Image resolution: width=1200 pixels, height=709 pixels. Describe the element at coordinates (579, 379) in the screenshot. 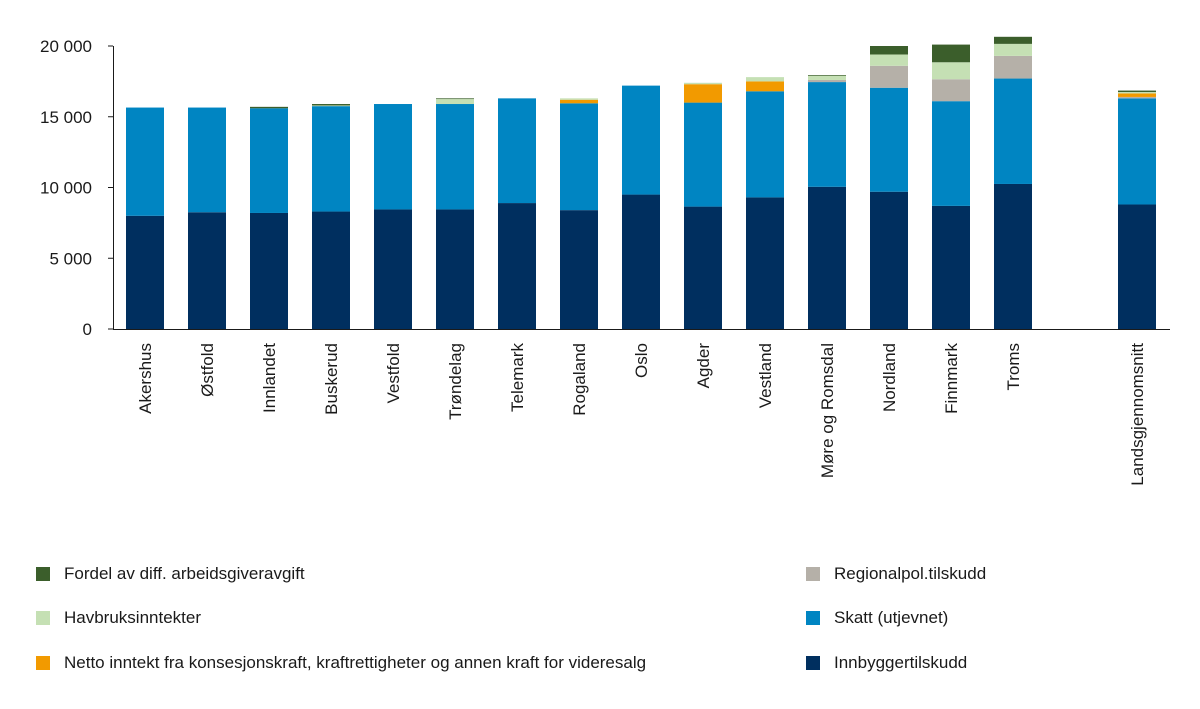

I see `x-tick-label: Rogaland` at that location.